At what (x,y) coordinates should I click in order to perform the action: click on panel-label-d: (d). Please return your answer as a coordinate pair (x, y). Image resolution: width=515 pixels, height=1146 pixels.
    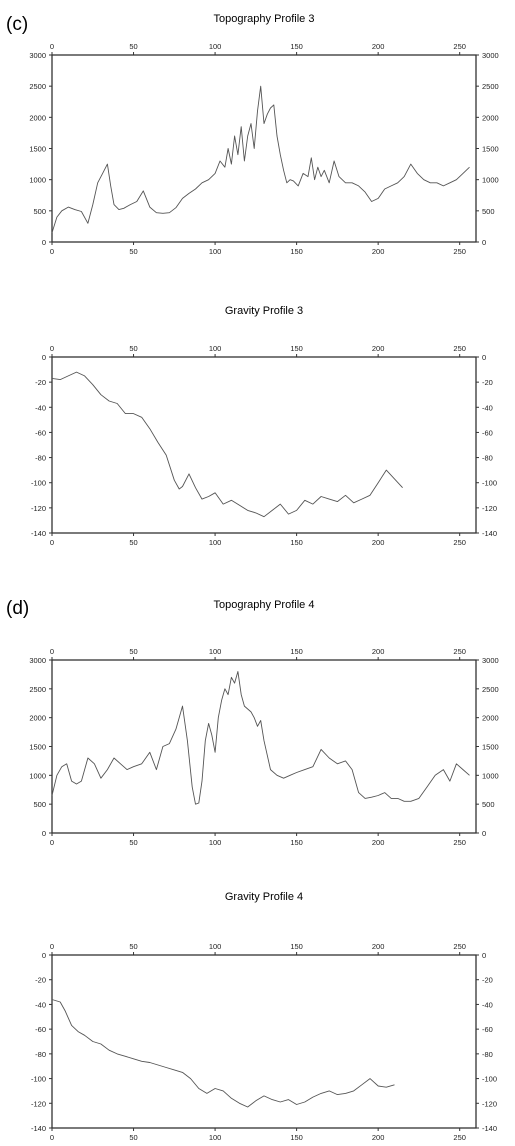
    Looking at the image, I should click on (17, 608).